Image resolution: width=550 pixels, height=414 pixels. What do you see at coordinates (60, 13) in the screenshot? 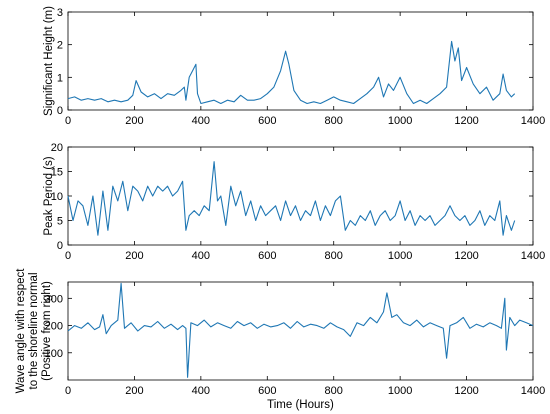
I see `y-tick-label: 3` at bounding box center [60, 13].